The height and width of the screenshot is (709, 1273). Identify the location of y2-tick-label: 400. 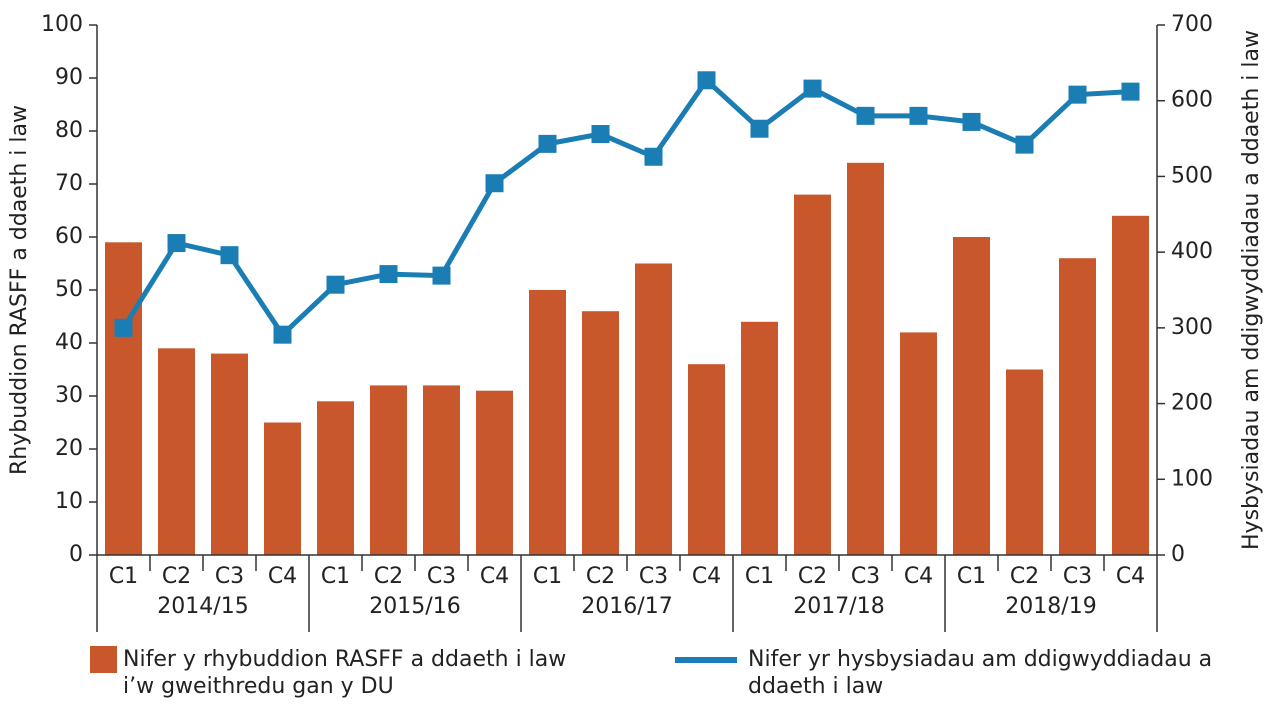
(1192, 251).